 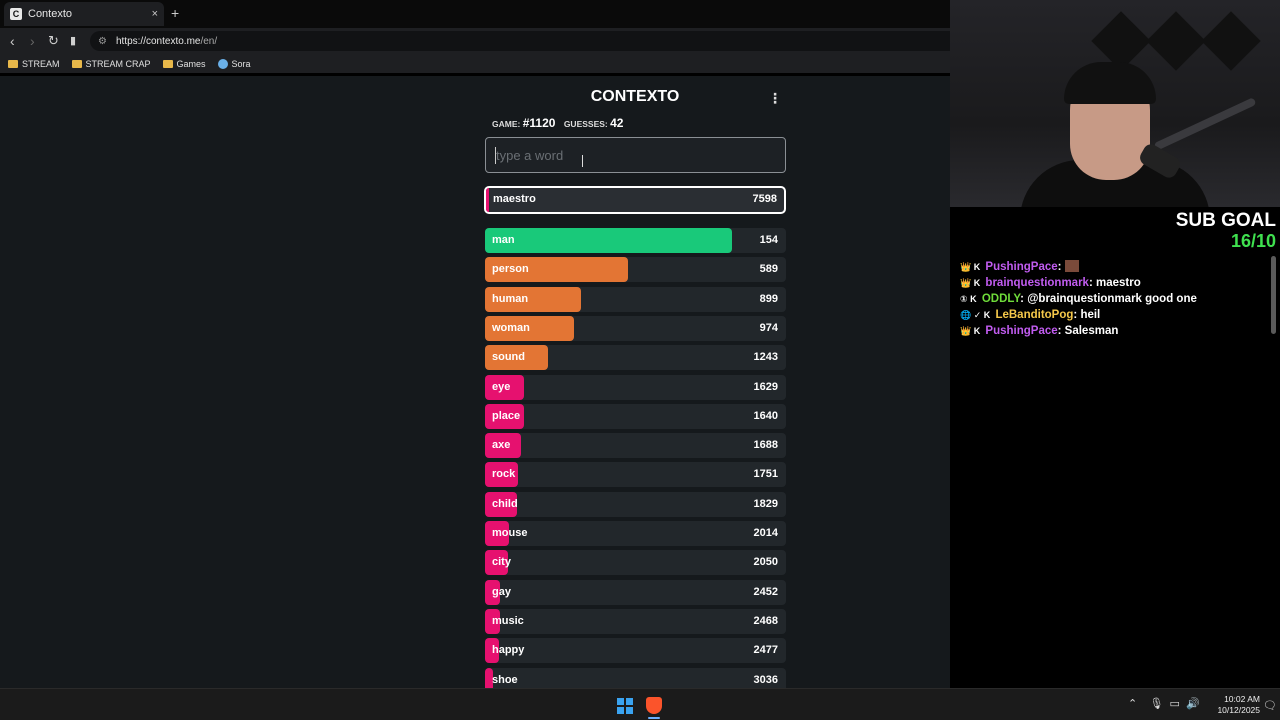 I want to click on chat-message: ① K ODDLY: @brainquestionmark good one, so click(x=1078, y=299).